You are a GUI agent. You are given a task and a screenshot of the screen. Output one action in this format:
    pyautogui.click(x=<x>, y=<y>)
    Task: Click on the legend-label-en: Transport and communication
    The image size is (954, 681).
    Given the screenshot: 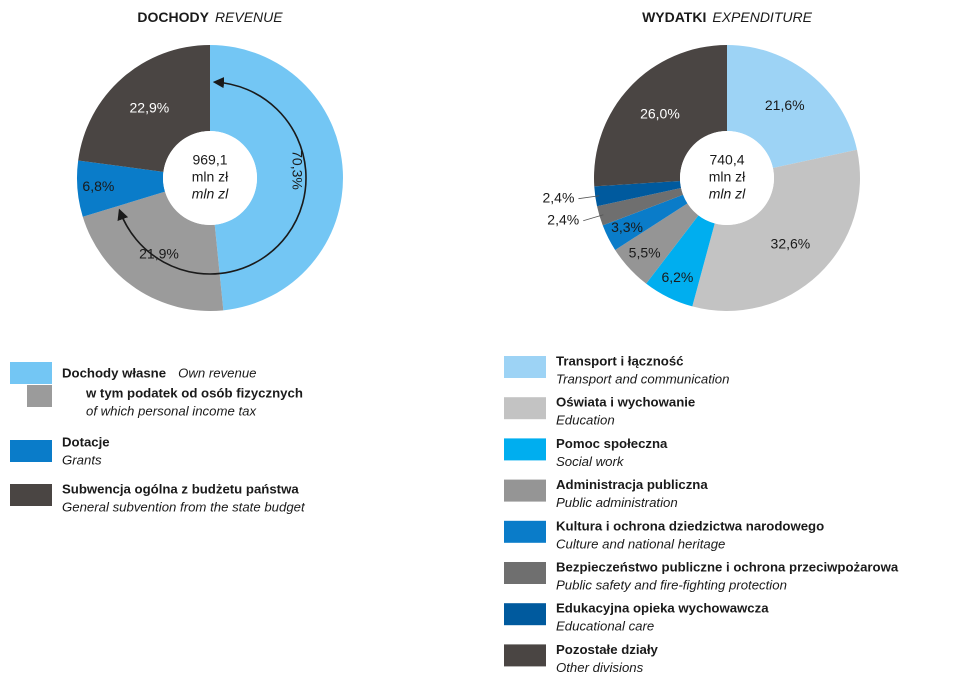 What is the action you would take?
    pyautogui.click(x=642, y=378)
    